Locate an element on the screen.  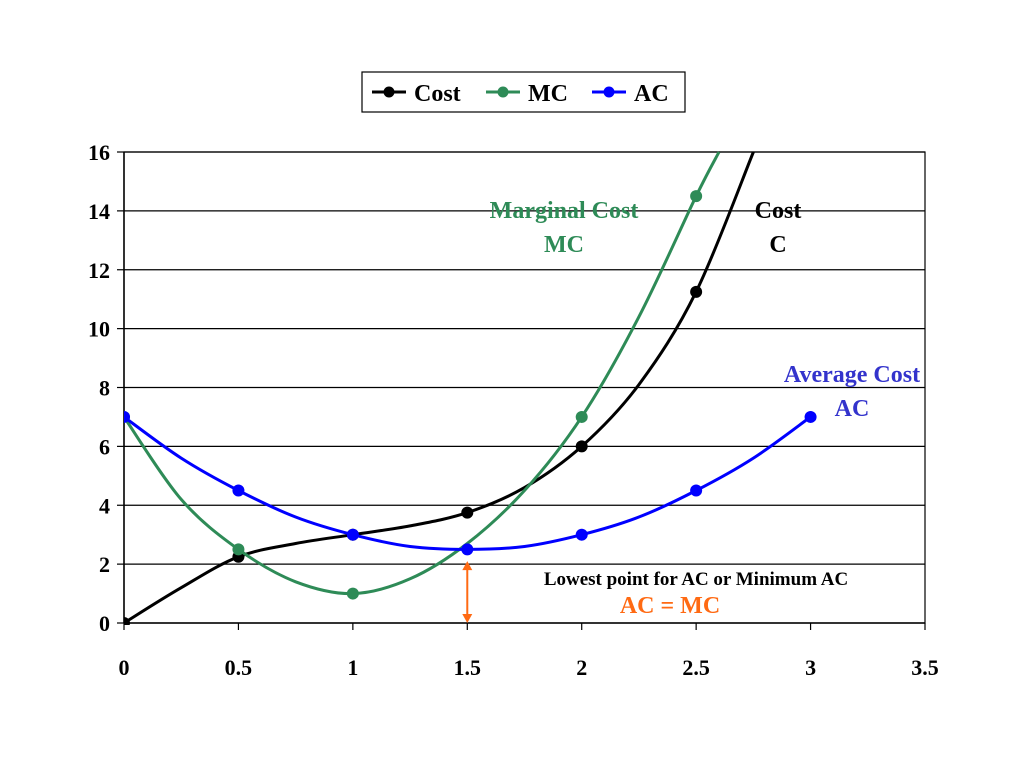
ac-equals-mc-note: AC = MC is located at coordinates (670, 606).